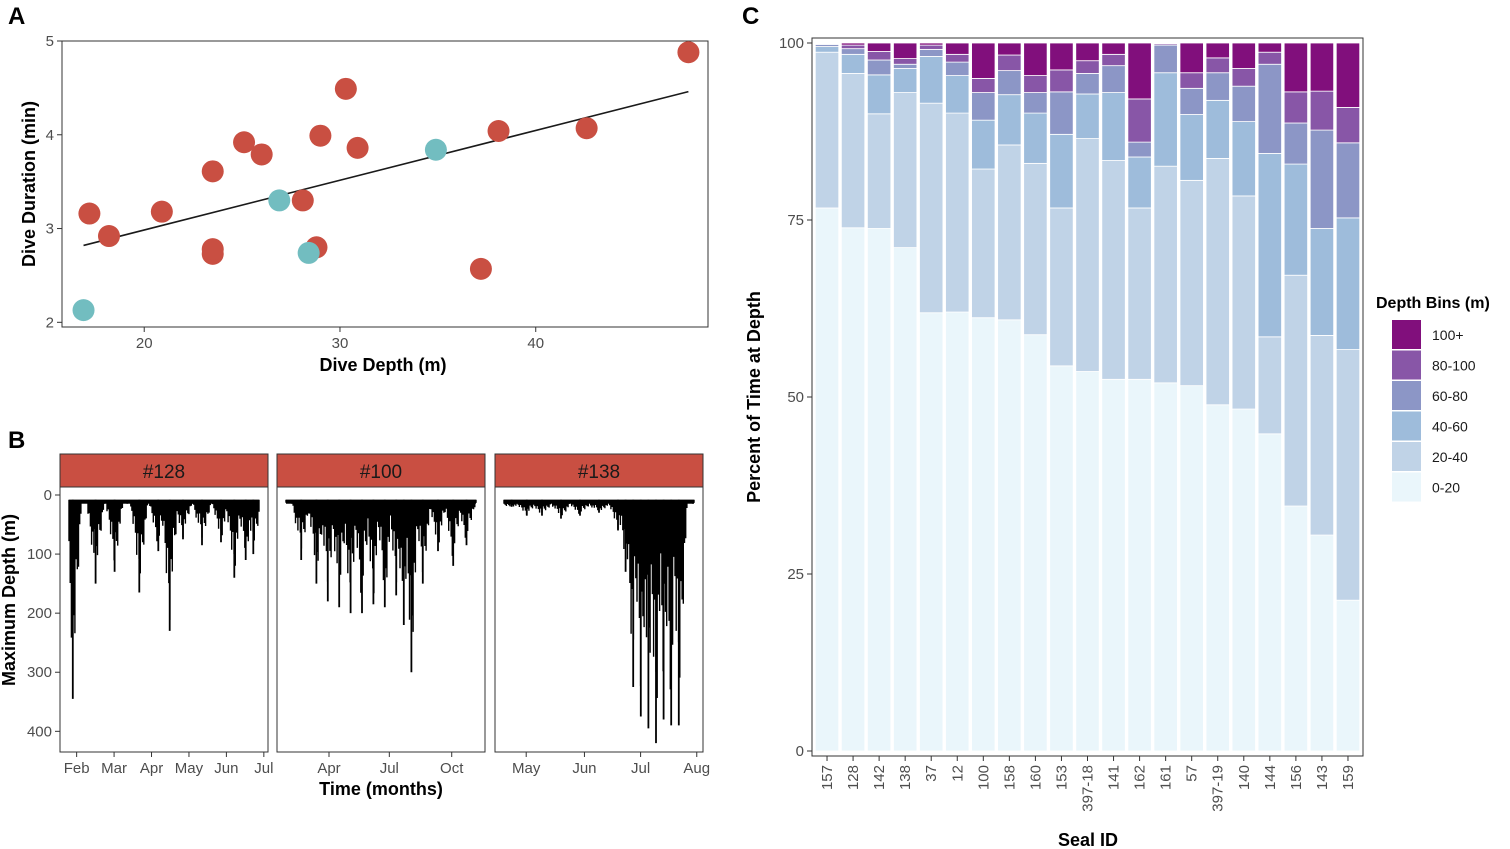  I want to click on x-tick-label: 162, so click(1140, 777).